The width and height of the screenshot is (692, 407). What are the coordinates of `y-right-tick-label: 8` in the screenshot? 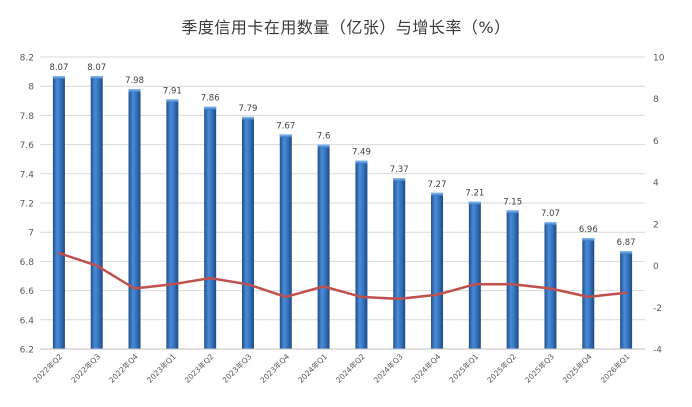 It's located at (656, 100).